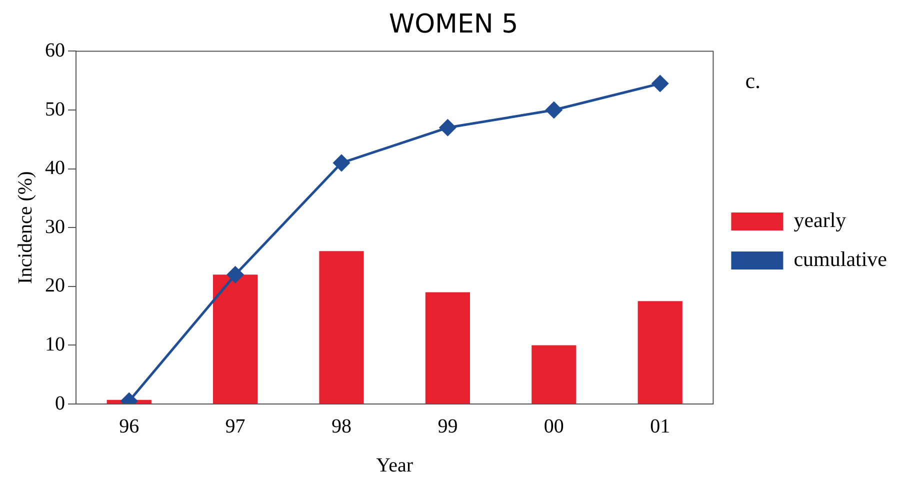  I want to click on x-tick-label: 98, so click(342, 426).